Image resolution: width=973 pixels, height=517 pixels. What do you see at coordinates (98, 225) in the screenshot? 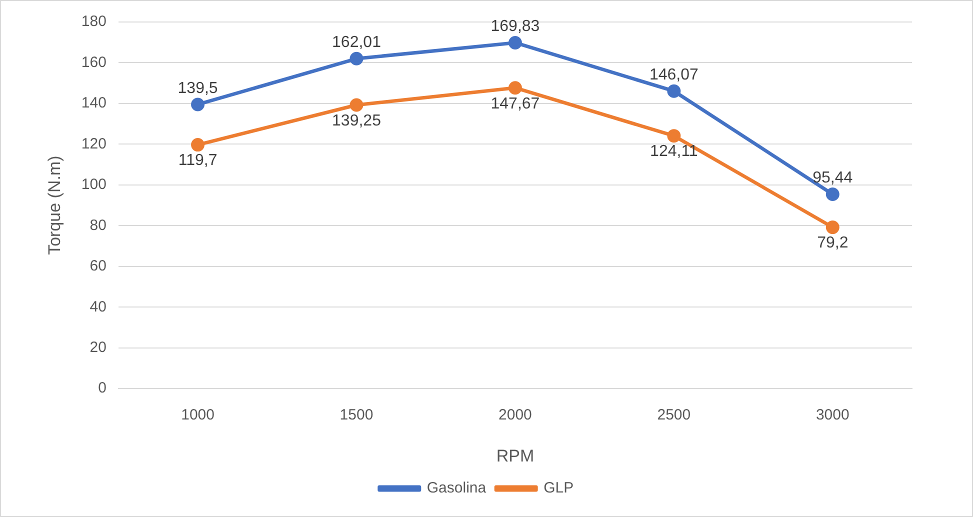
I see `y-tick-label: 80` at bounding box center [98, 225].